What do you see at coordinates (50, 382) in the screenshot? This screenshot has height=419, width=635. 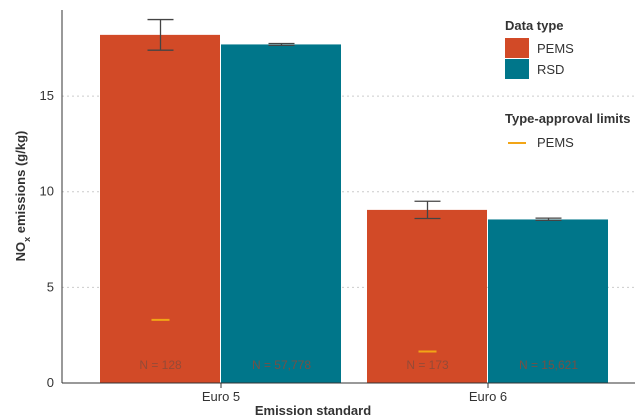 I see `y-tick-label-0: 0` at bounding box center [50, 382].